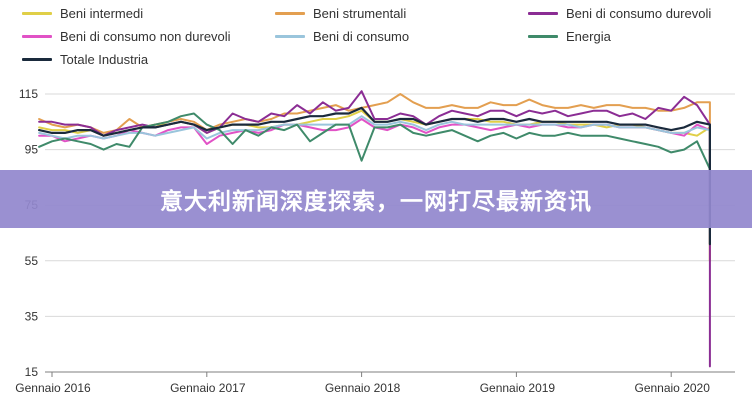  I want to click on x-tick-label: Gennaio 2018, so click(363, 388).